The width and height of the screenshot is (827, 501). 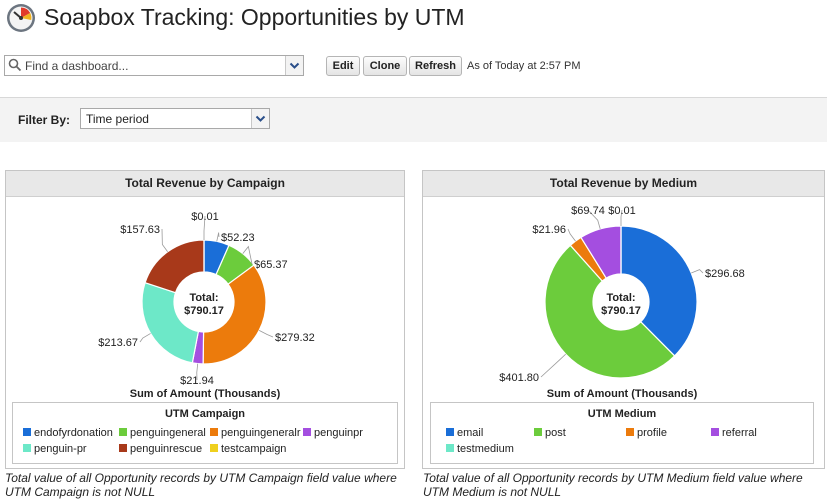 What do you see at coordinates (725, 274) in the screenshot?
I see `slice-value-label: $296.68` at bounding box center [725, 274].